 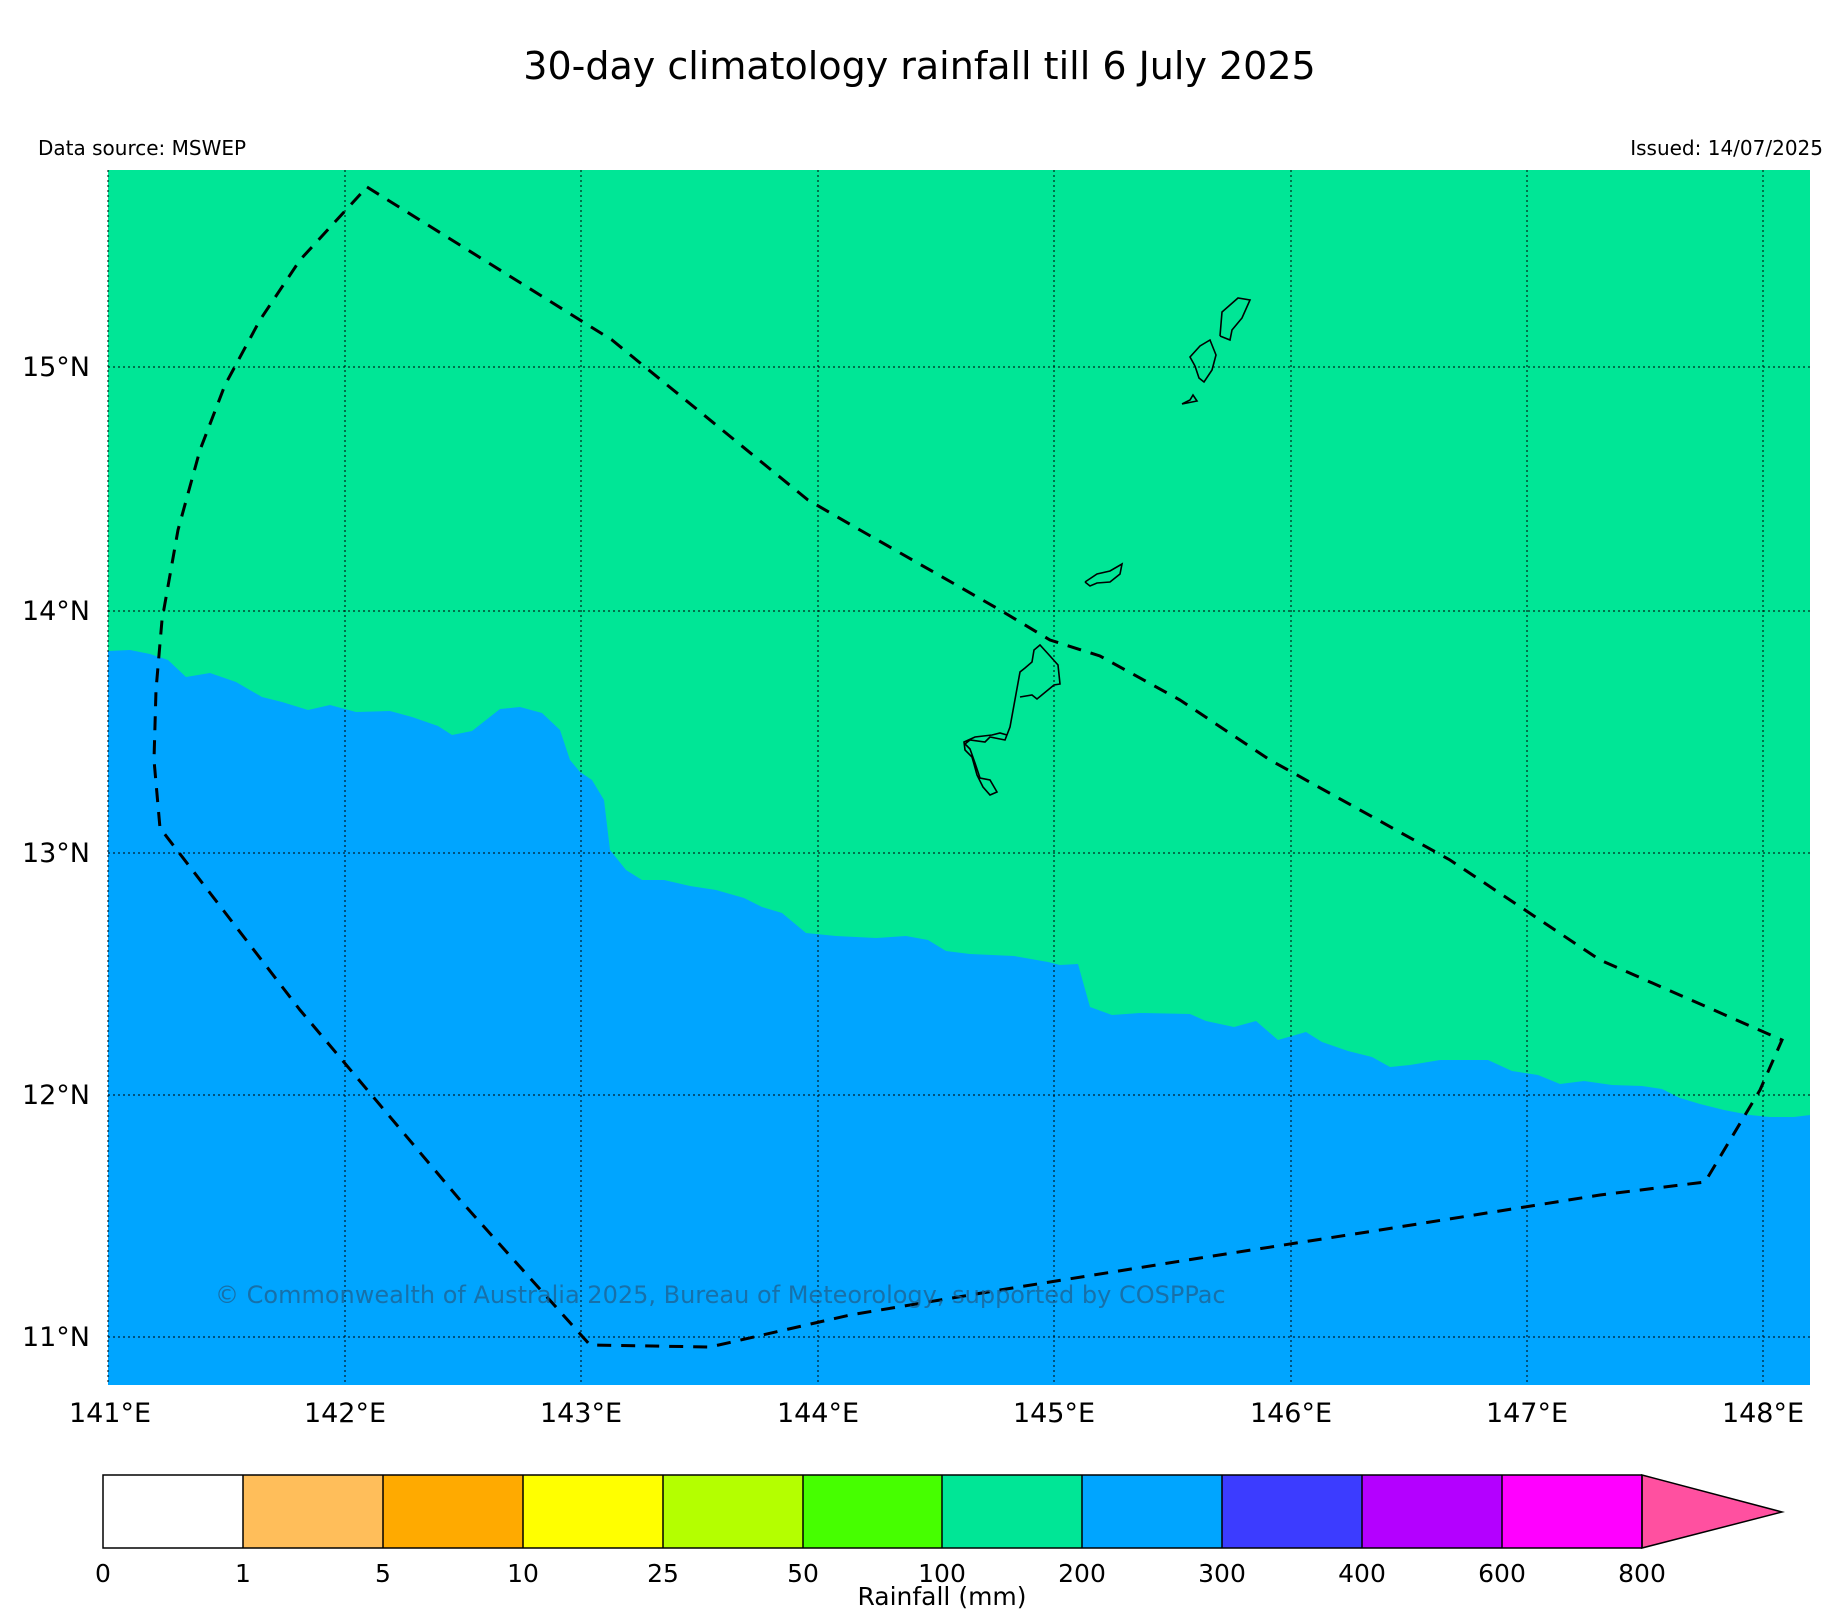 What do you see at coordinates (803, 1573) in the screenshot?
I see `colorbar-tick: 50` at bounding box center [803, 1573].